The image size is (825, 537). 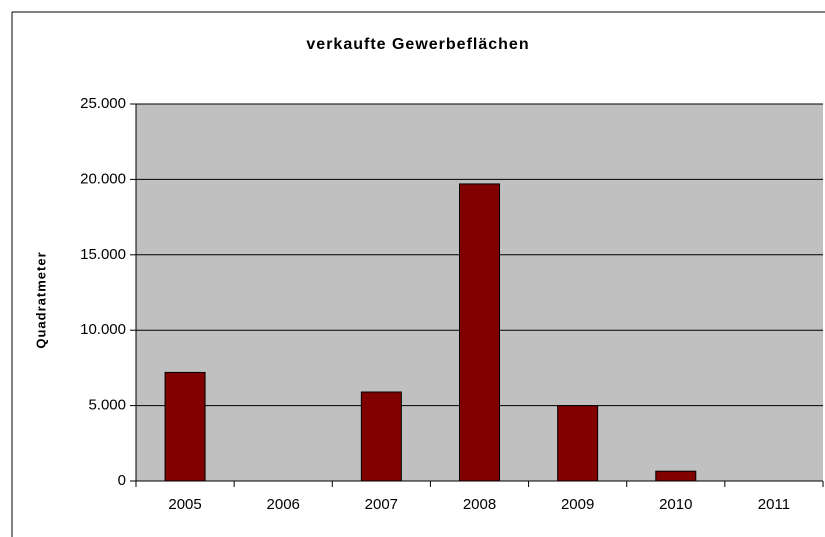 What do you see at coordinates (675, 504) in the screenshot?
I see `x-tick-label: 2010` at bounding box center [675, 504].